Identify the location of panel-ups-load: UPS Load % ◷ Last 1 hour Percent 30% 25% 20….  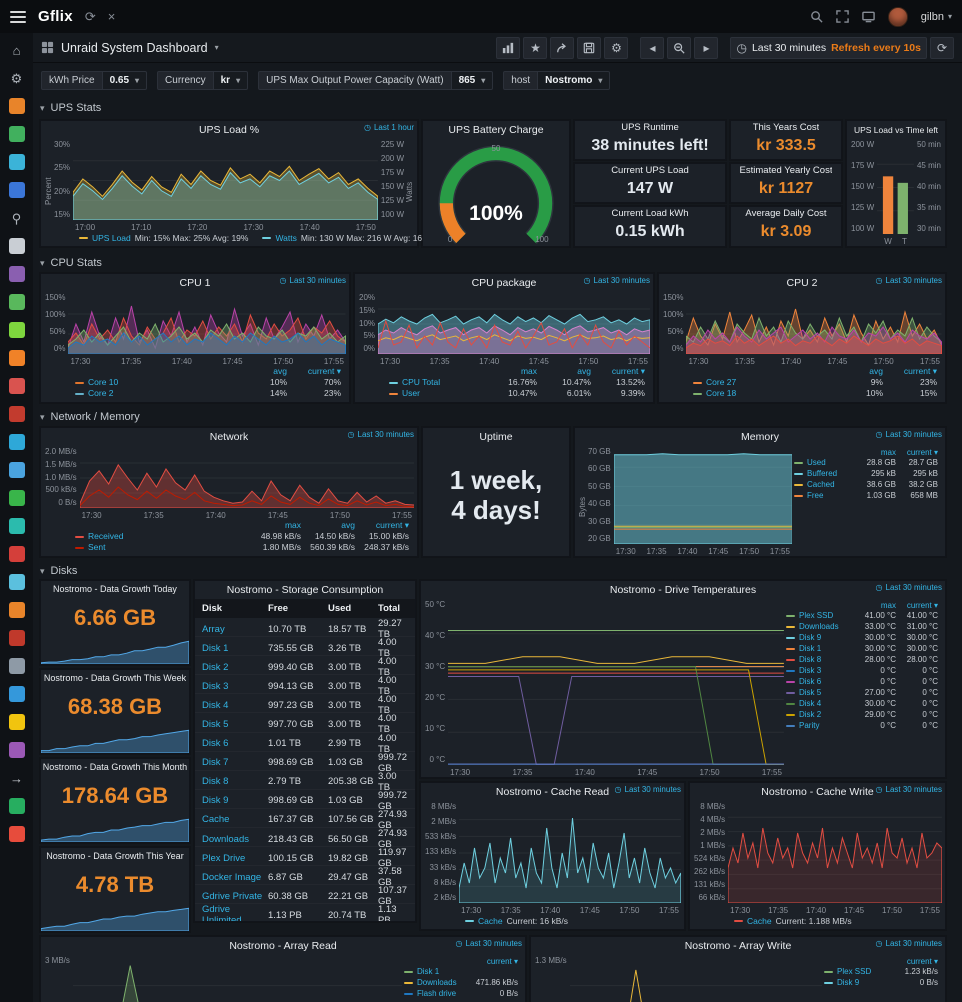
(238, 183).